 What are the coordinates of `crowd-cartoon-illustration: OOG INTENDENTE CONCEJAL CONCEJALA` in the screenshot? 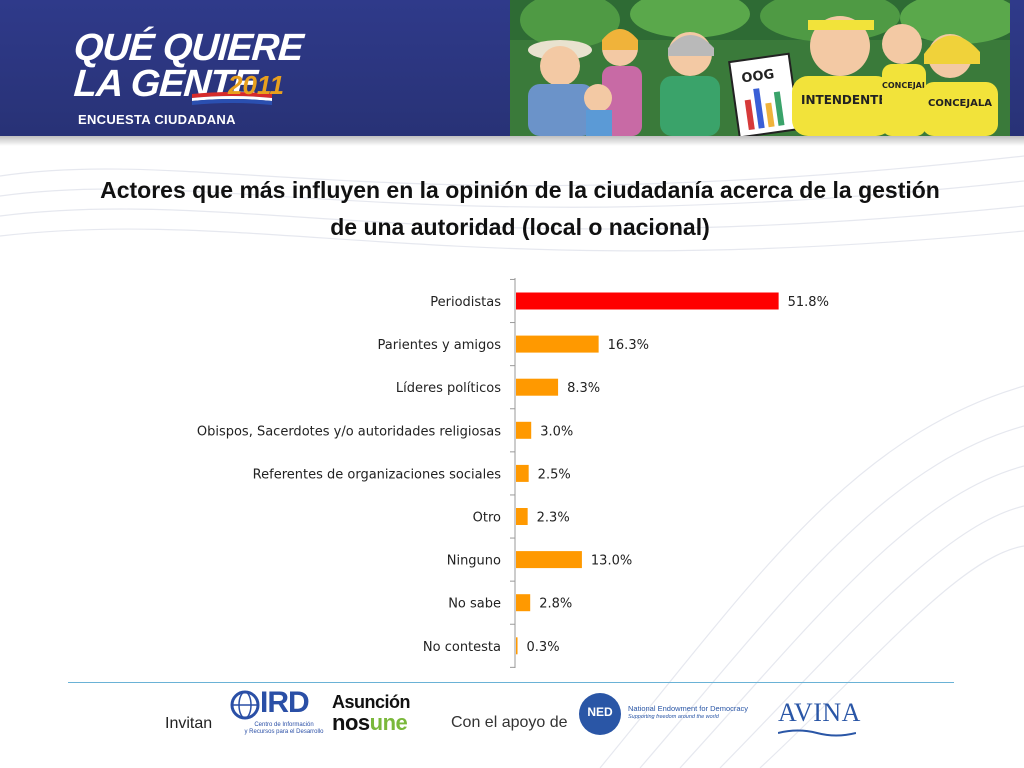 It's located at (760, 68).